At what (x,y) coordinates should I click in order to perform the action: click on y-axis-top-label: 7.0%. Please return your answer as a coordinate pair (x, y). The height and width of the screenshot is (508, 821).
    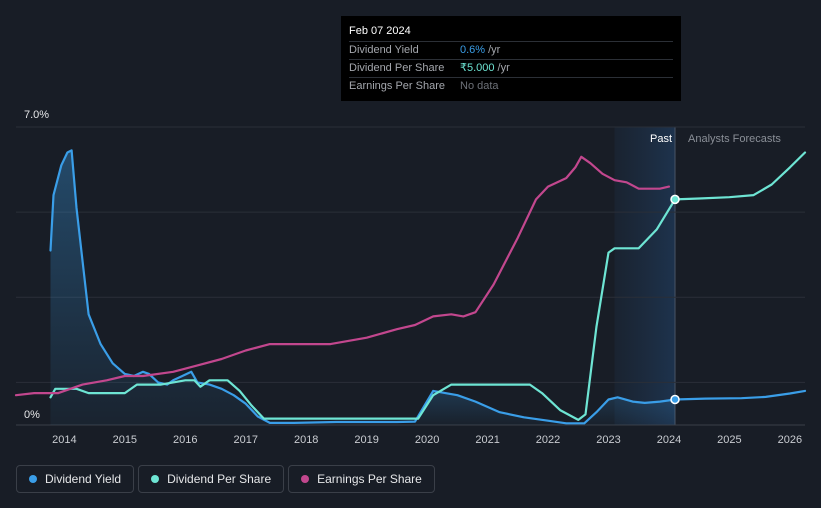
    Looking at the image, I should click on (36, 115).